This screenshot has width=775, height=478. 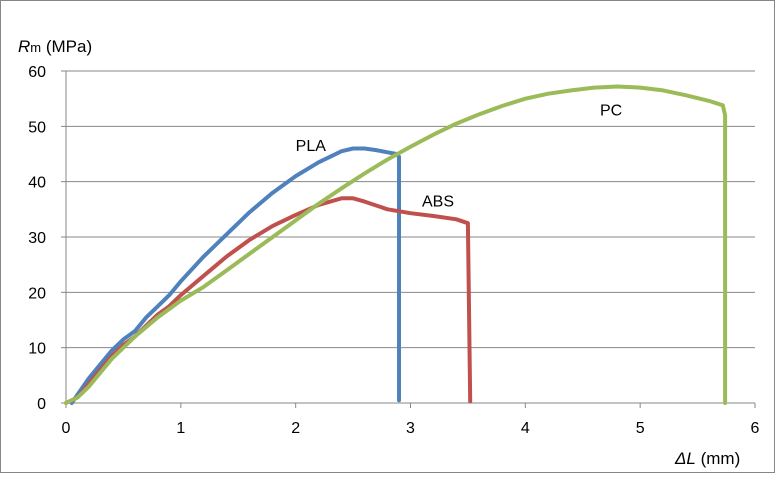 I want to click on x-tick-label: 6, so click(x=755, y=428).